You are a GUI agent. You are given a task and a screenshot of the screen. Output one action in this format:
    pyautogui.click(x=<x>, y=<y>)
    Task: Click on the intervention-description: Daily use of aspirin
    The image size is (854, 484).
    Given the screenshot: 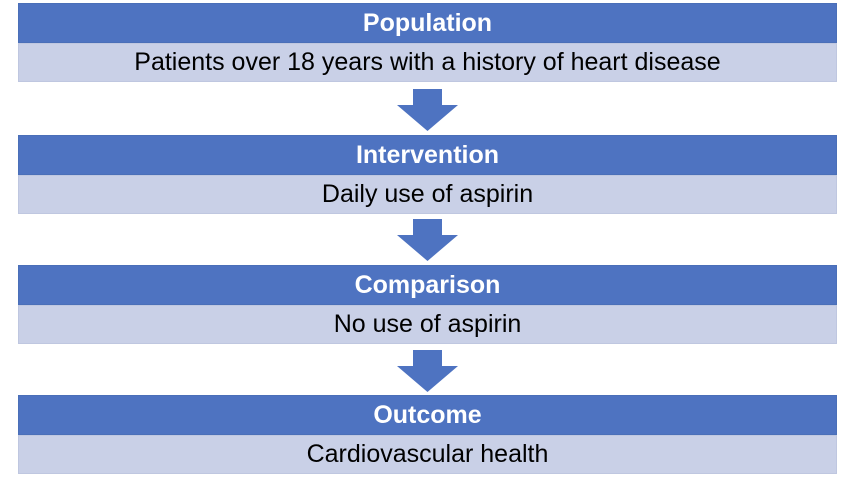 What is the action you would take?
    pyautogui.click(x=427, y=194)
    